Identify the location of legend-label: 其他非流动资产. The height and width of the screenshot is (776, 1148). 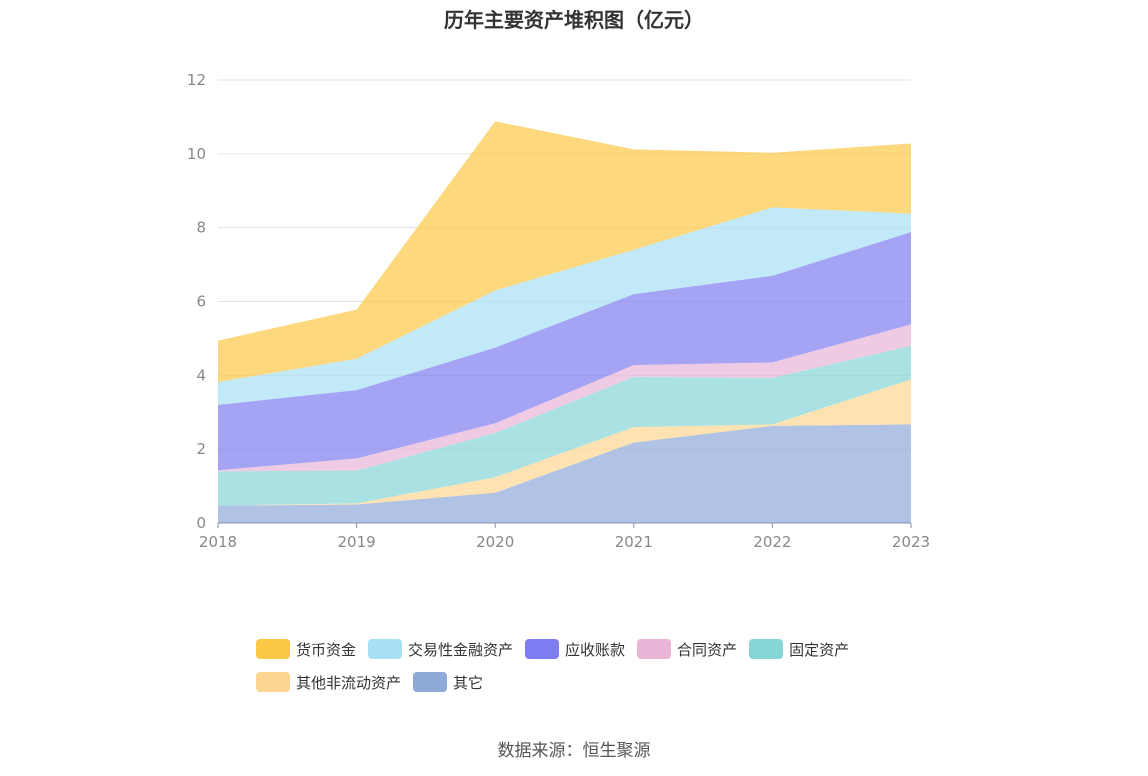
(349, 682).